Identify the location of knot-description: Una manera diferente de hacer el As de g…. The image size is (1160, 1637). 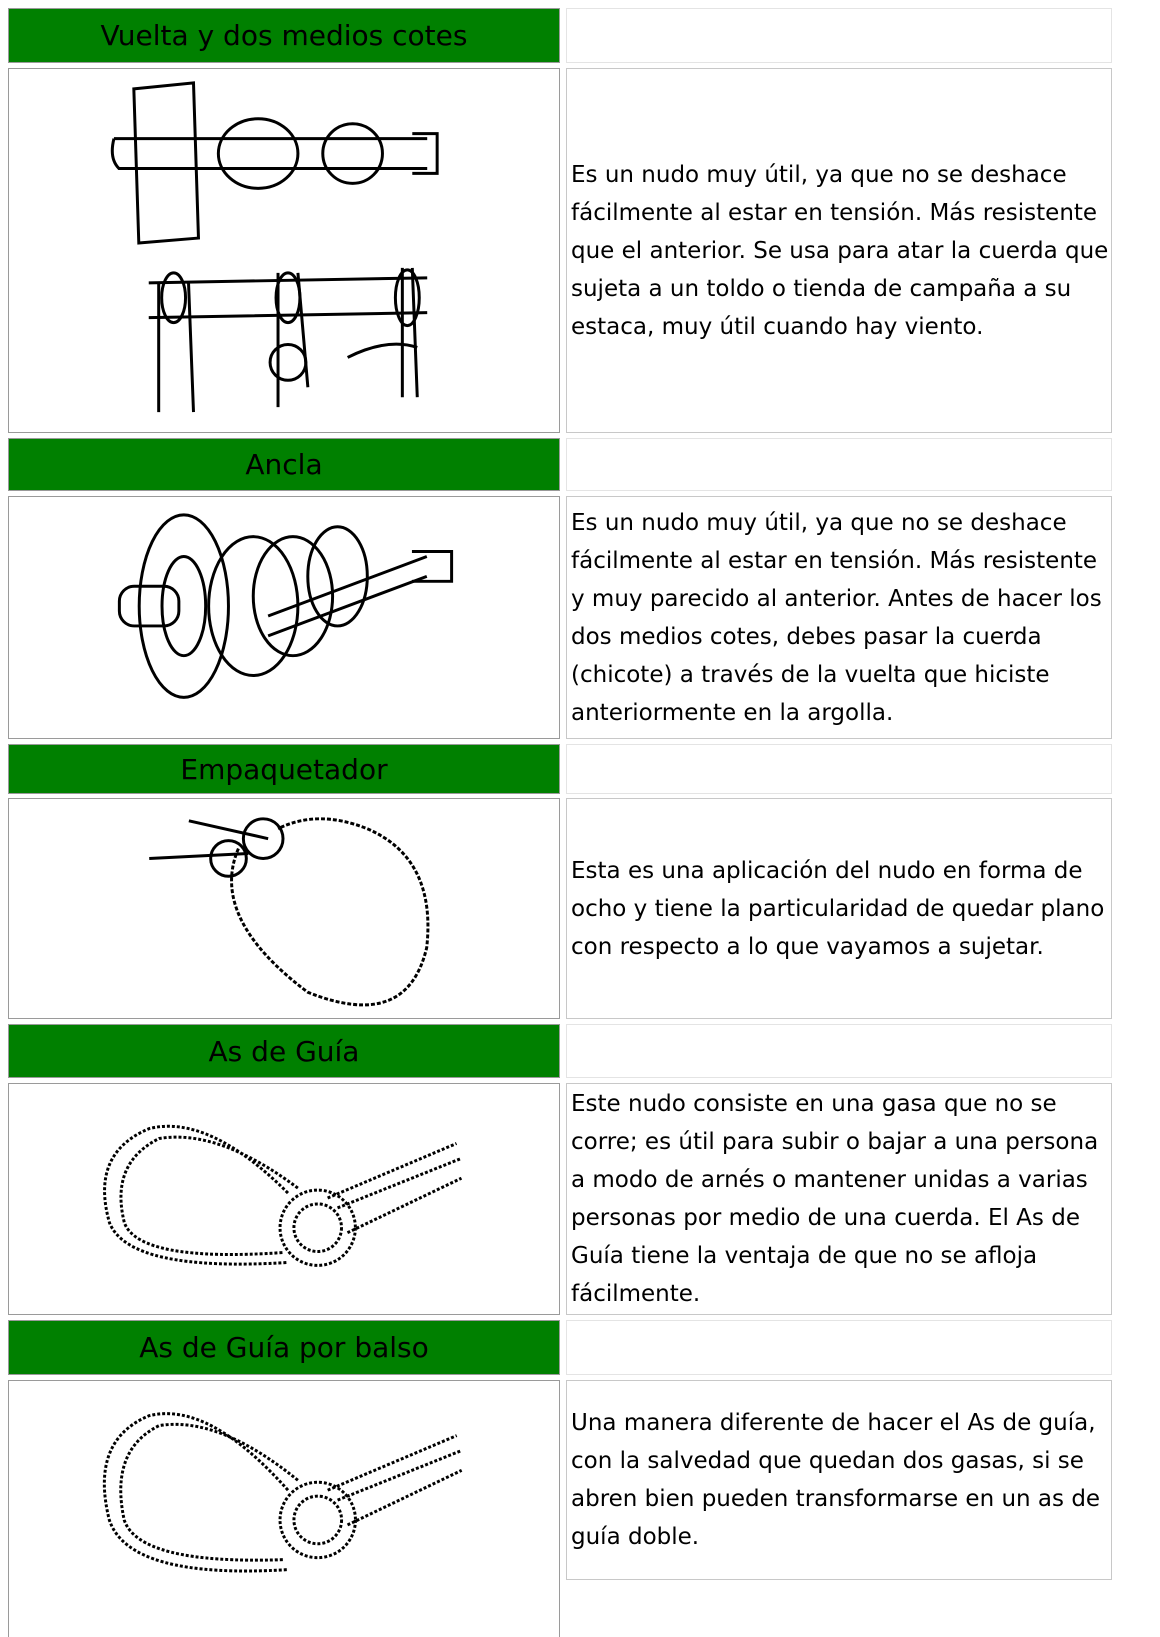
(839, 1480).